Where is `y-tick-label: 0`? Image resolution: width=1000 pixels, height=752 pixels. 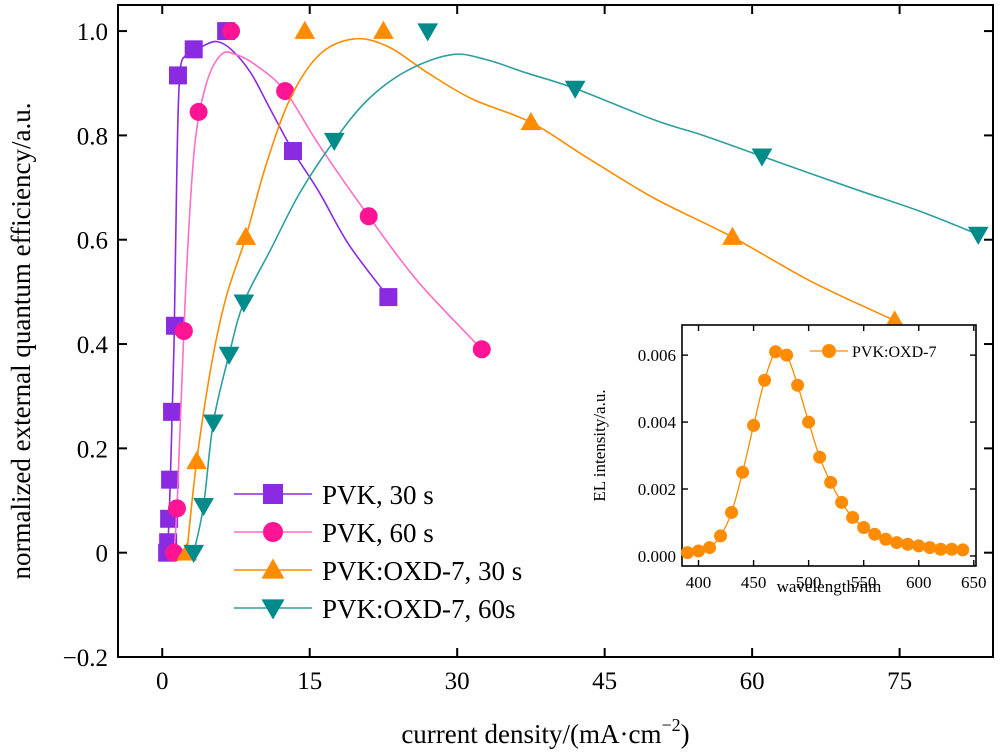 y-tick-label: 0 is located at coordinates (102, 554).